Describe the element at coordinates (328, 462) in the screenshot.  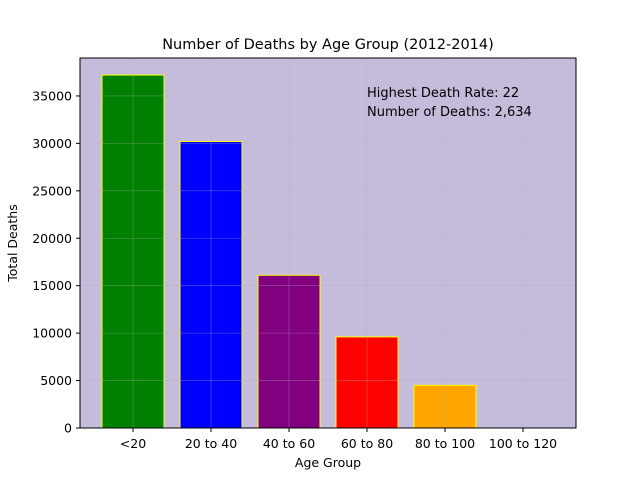
I see `x-axis-label: Age Group` at that location.